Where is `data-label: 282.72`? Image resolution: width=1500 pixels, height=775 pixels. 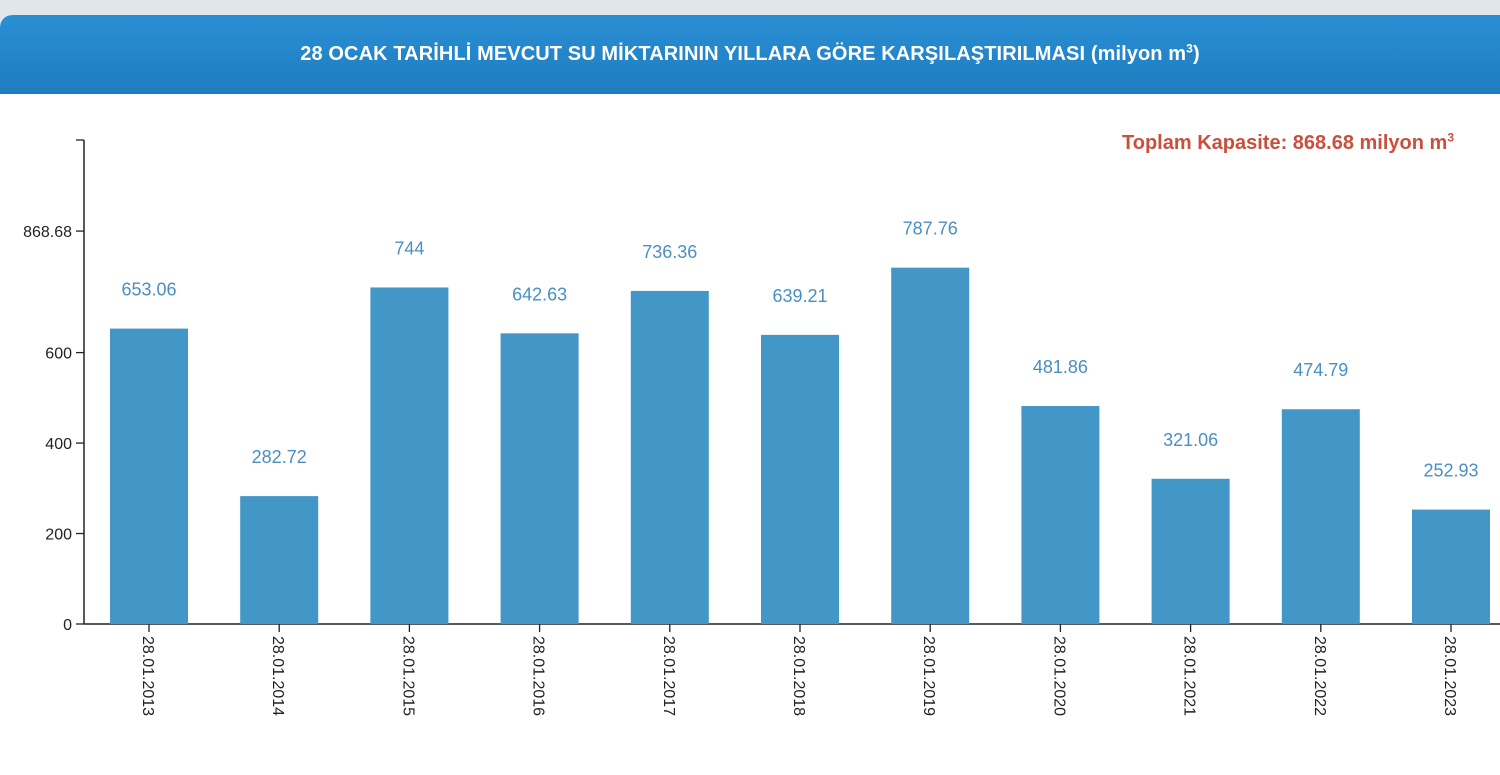
data-label: 282.72 is located at coordinates (279, 457).